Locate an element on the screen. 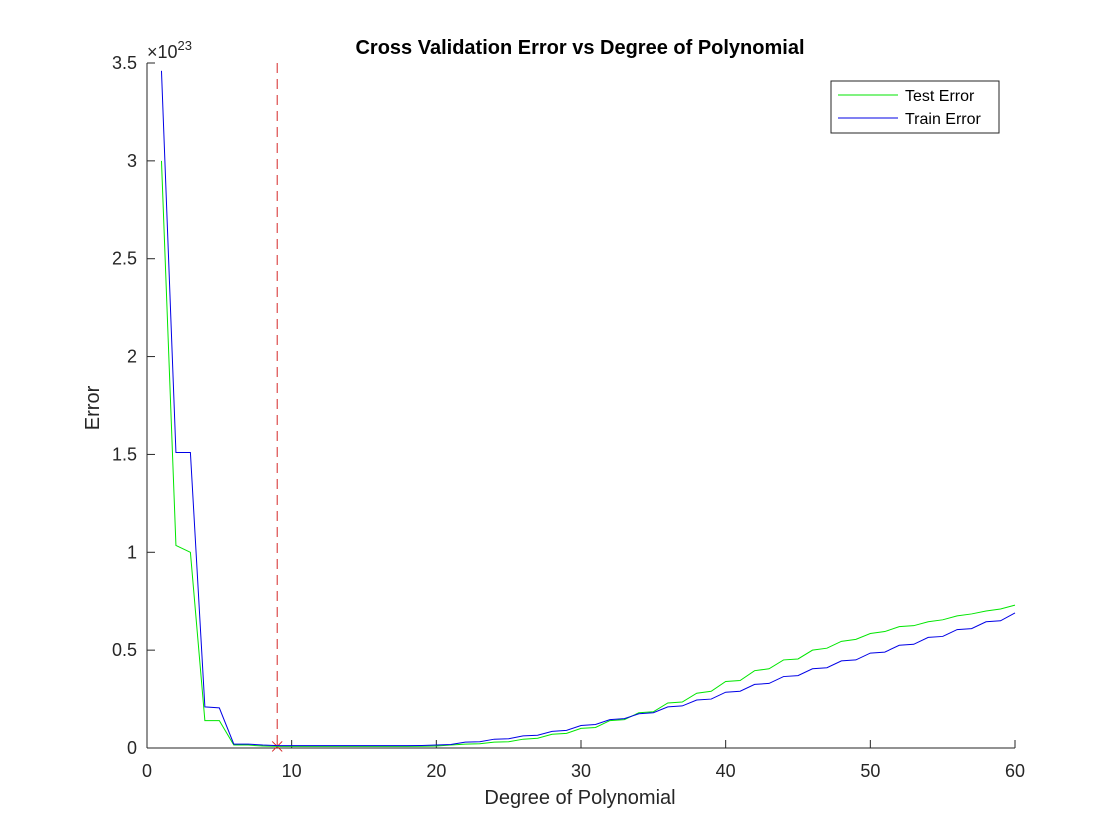 This screenshot has width=1120, height=840. y-exponent-times: ×10 is located at coordinates (162, 52).